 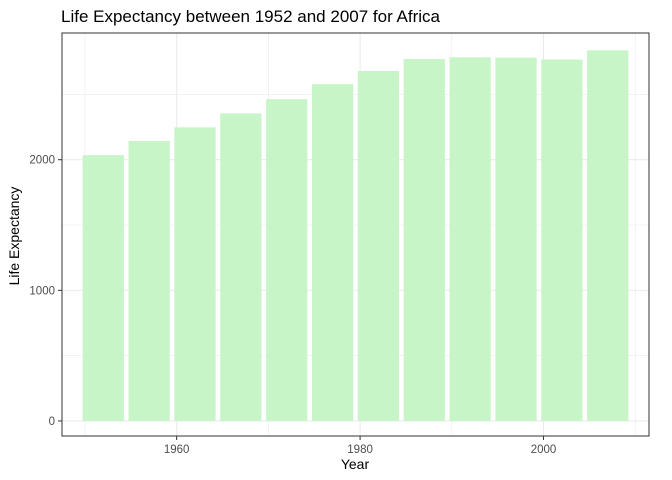 I want to click on bar-2002, so click(x=562, y=240).